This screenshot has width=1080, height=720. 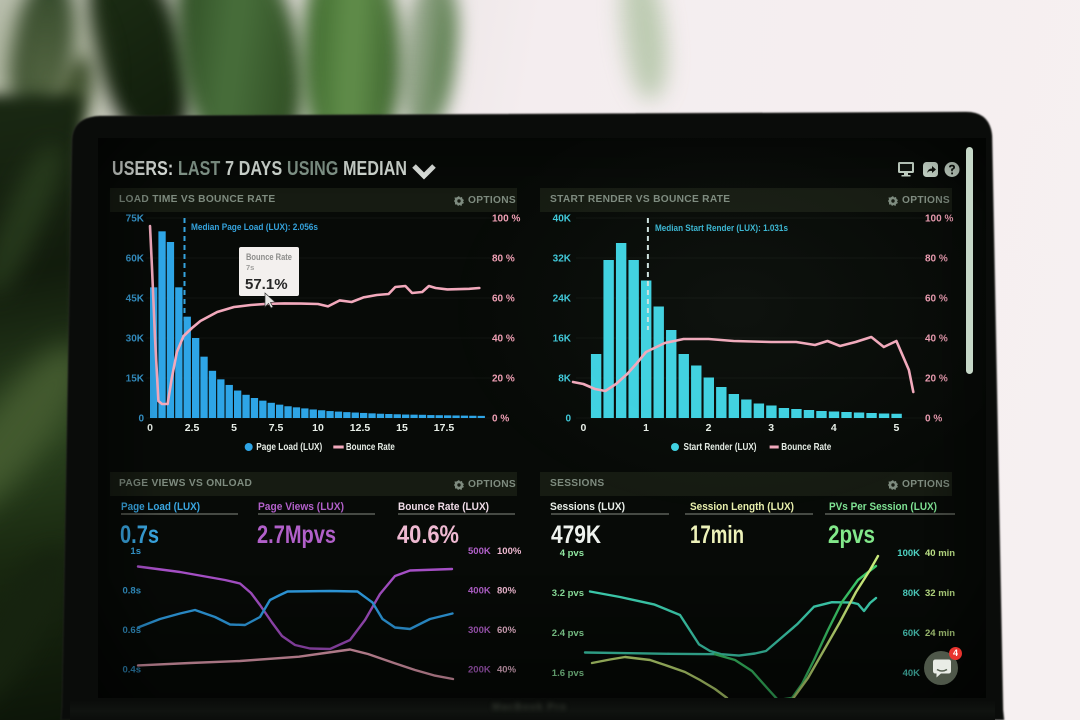 What do you see at coordinates (562, 339) in the screenshot?
I see `svg-text: 16K` at bounding box center [562, 339].